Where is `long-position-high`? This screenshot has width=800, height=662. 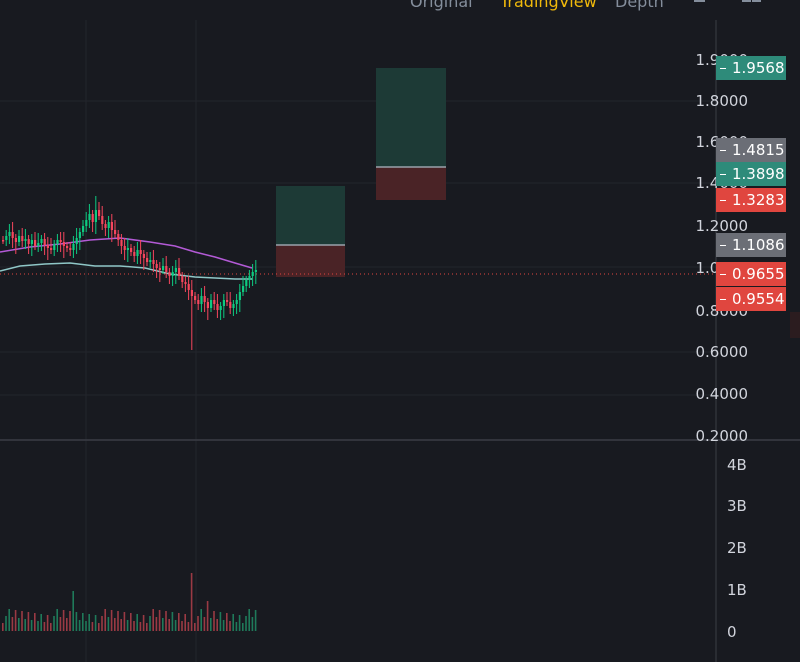
long-position-high is located at coordinates (411, 134).